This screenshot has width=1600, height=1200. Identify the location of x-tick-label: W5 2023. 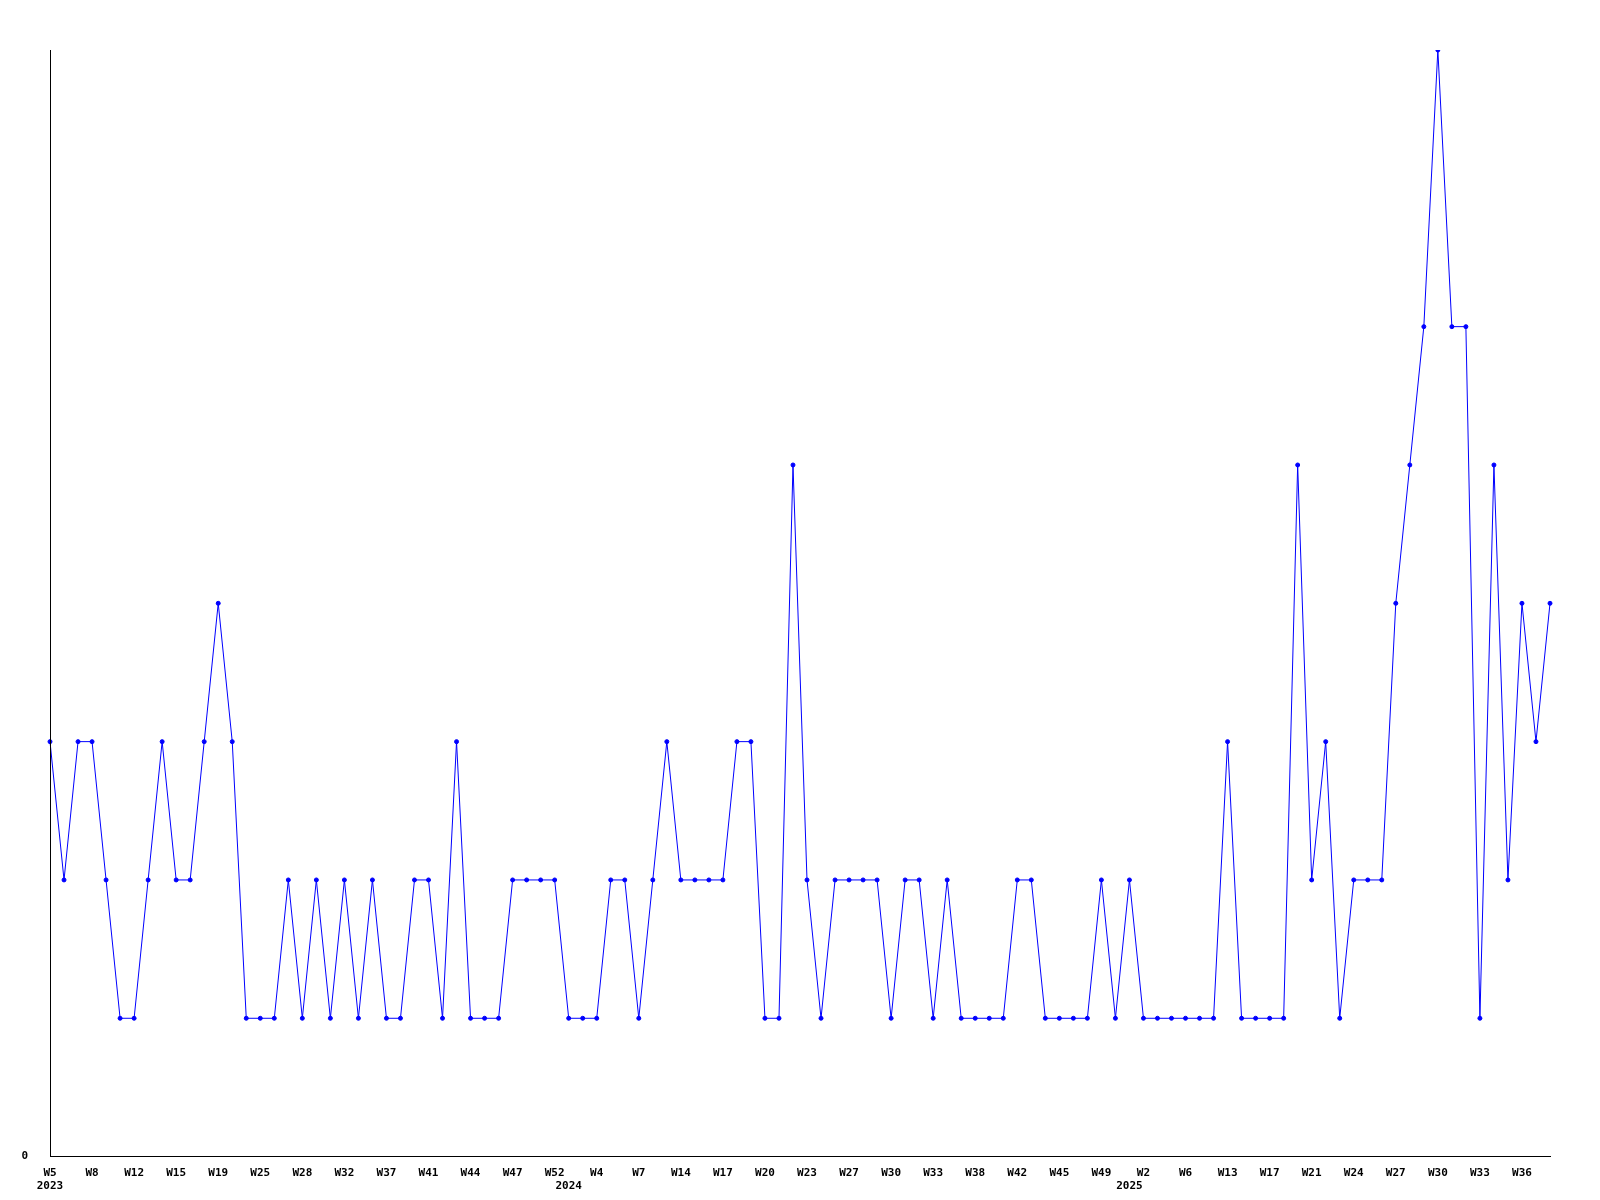
(50, 1179).